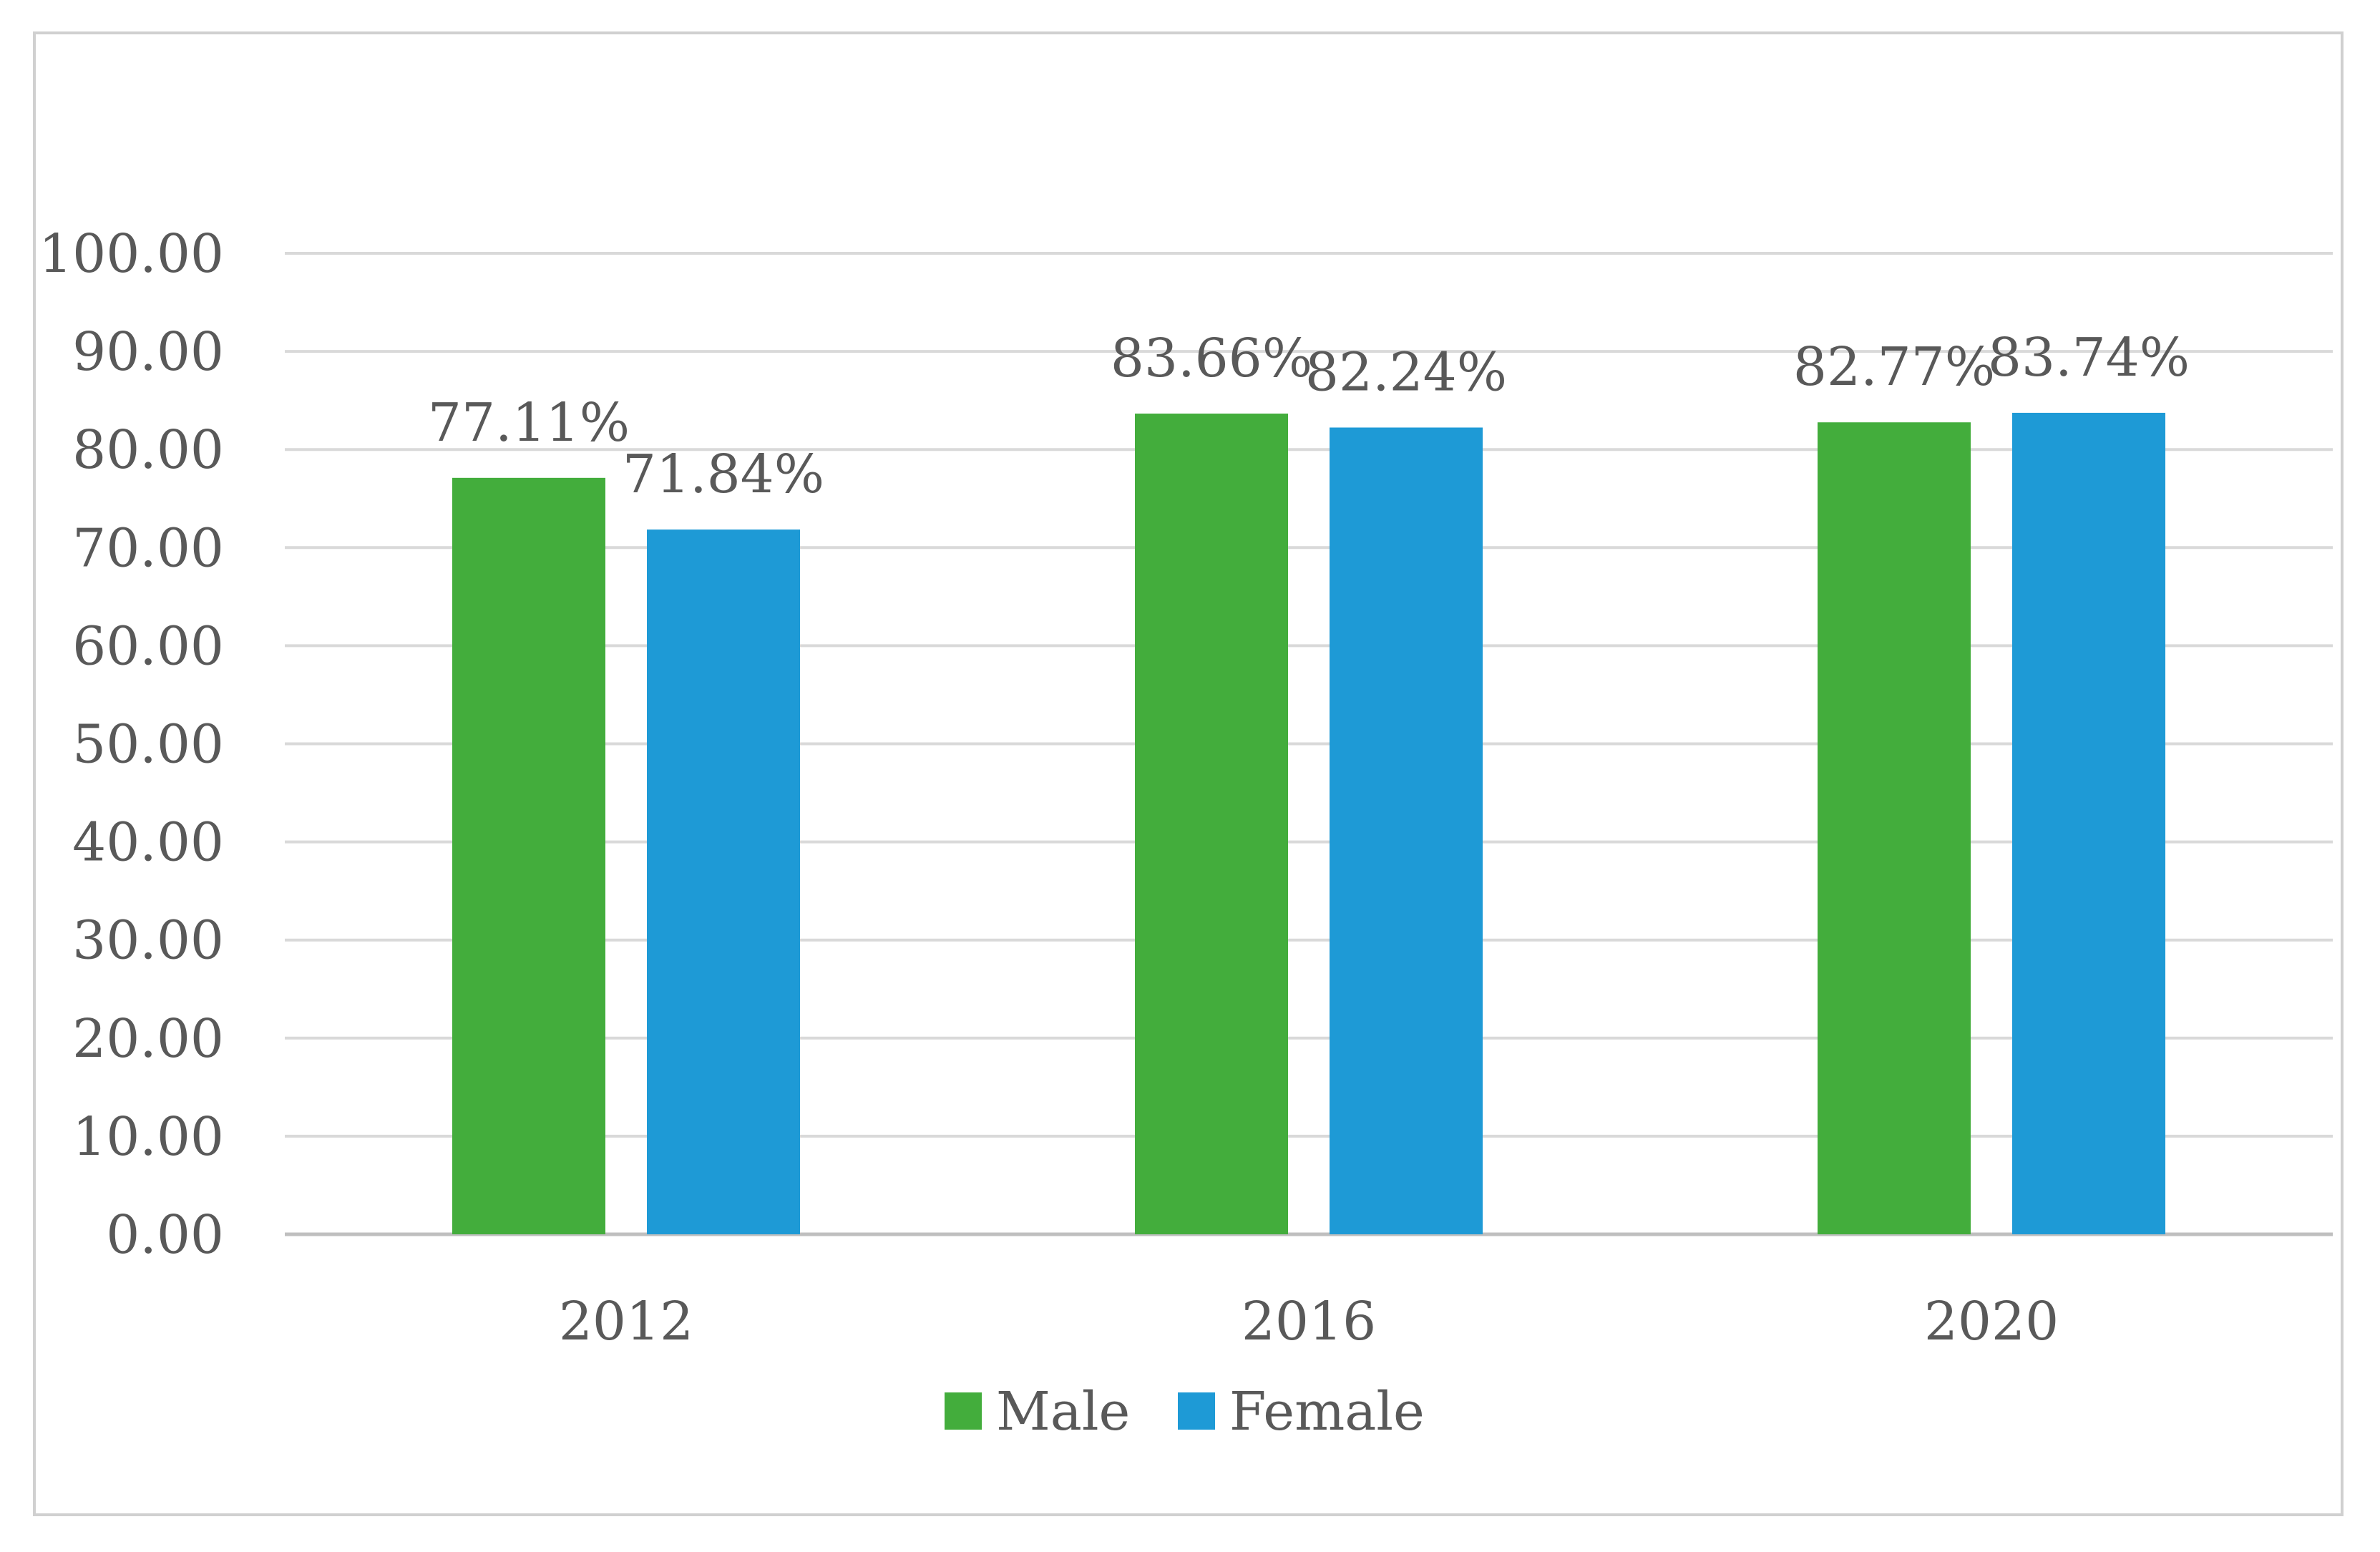 The width and height of the screenshot is (2380, 1552). Describe the element at coordinates (1406, 372) in the screenshot. I see `data-label: 82.24%` at that location.